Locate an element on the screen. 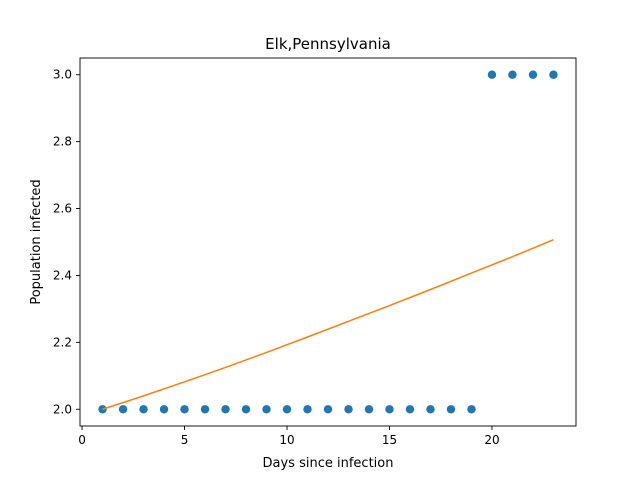  x-tick-label: 0 is located at coordinates (82, 440).